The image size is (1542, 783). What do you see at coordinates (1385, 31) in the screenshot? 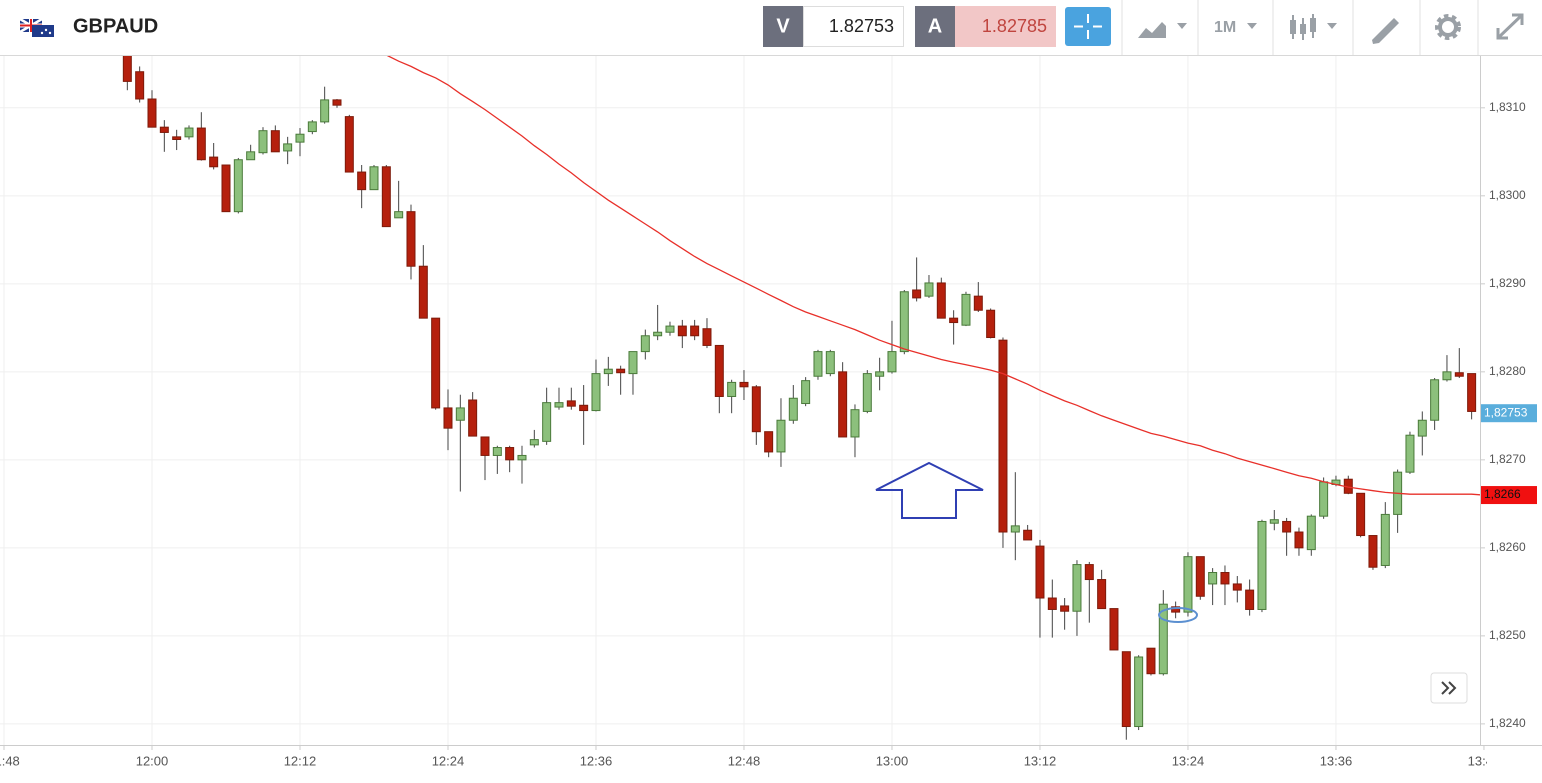
I see `drawing-button` at bounding box center [1385, 31].